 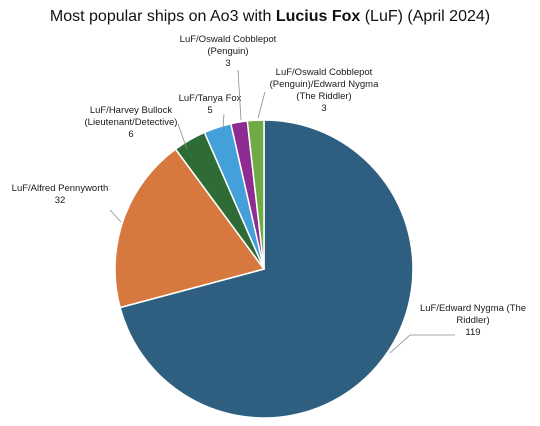 What do you see at coordinates (209, 110) in the screenshot?
I see `slice-value-label: 5` at bounding box center [209, 110].